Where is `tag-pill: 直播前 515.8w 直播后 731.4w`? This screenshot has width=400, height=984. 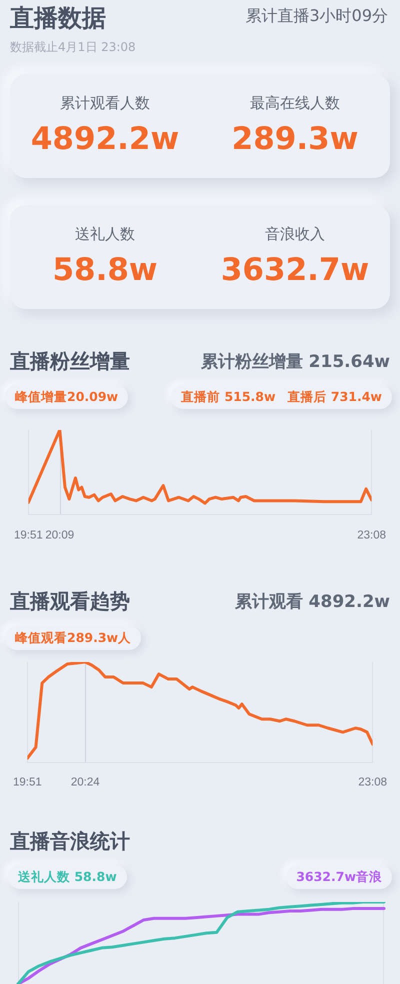 tag-pill: 直播前 515.8w 直播后 731.4w is located at coordinates (281, 397).